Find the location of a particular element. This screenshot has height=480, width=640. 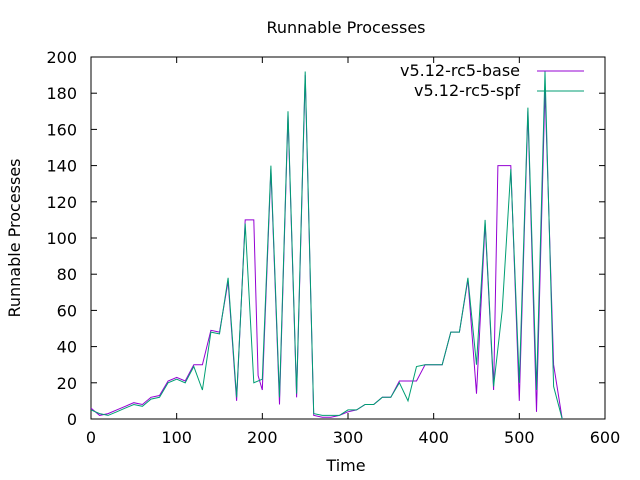

x-axis-label: Time is located at coordinates (345, 465).